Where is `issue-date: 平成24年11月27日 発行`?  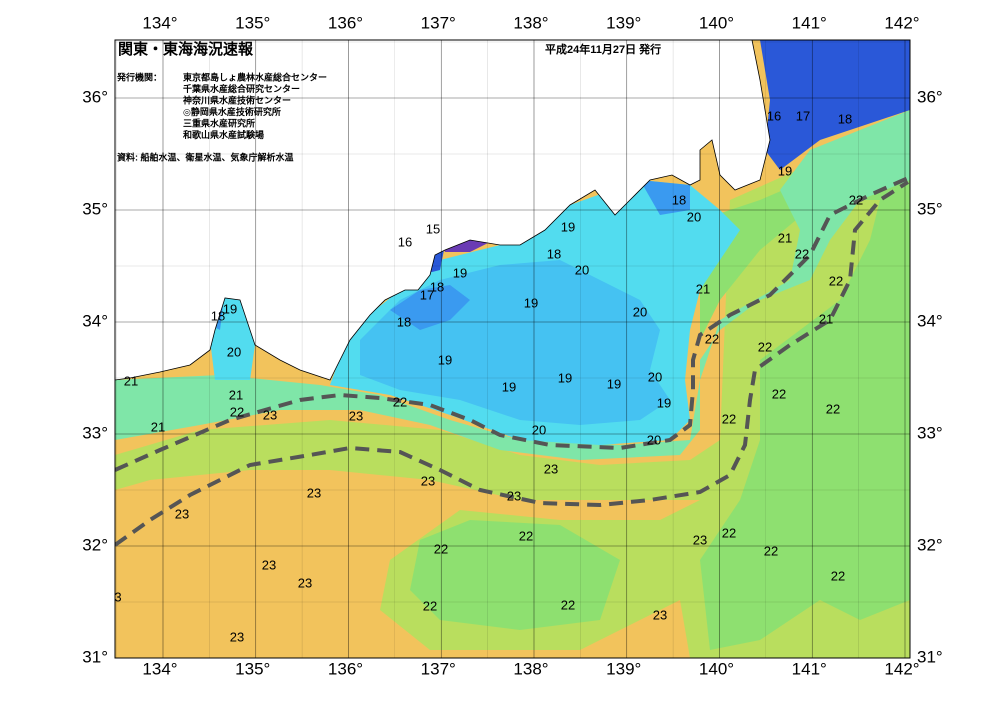 issue-date: 平成24年11月27日 発行 is located at coordinates (603, 49).